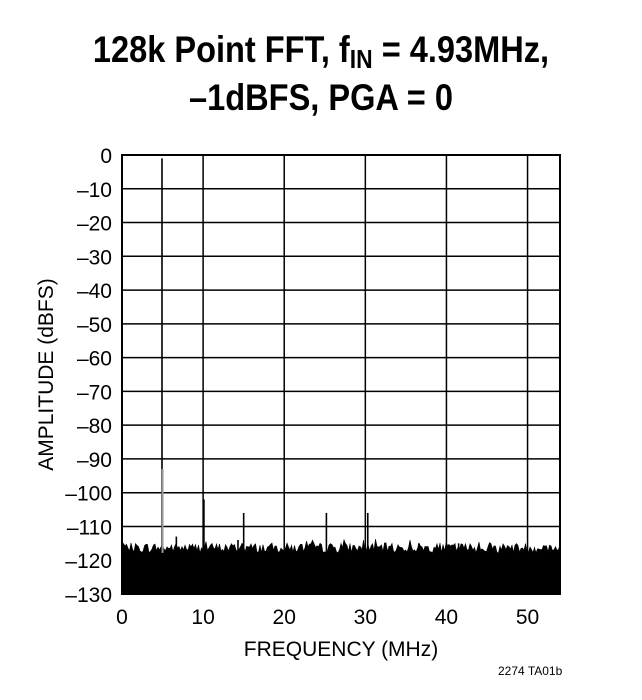 The width and height of the screenshot is (642, 700). I want to click on y-tick-label: –120, so click(88, 561).